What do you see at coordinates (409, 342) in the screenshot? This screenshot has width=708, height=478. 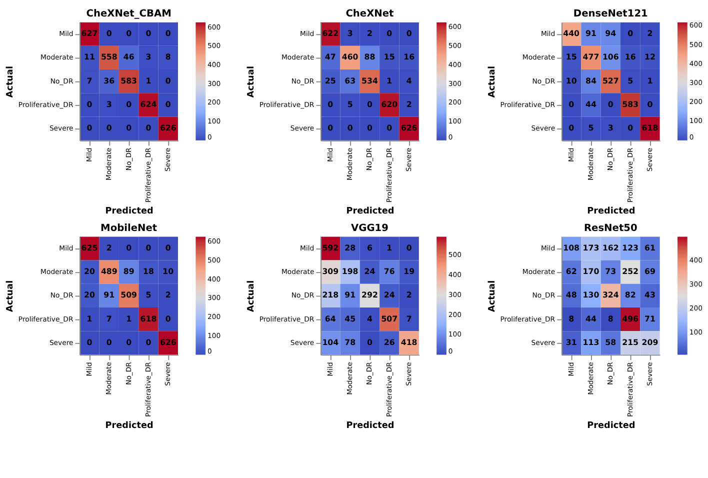 I see `data-label: 418` at bounding box center [409, 342].